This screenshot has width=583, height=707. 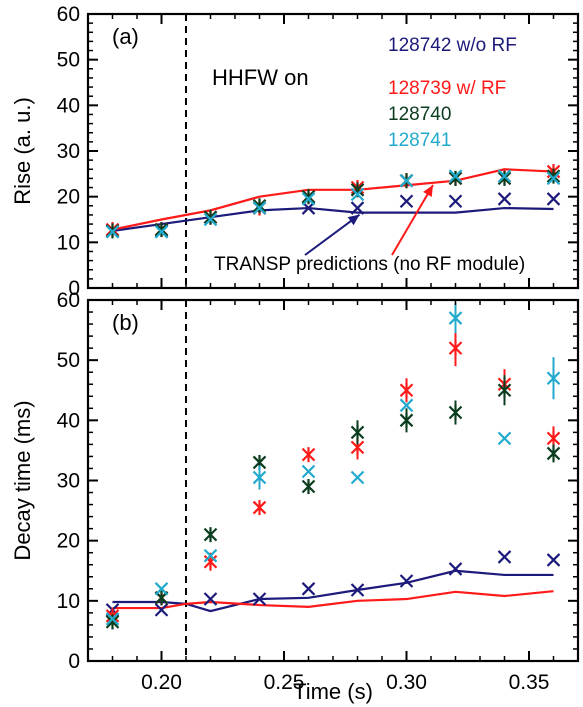 I want to click on legend-entry-128739: 128739 w/ RF, so click(x=447, y=88).